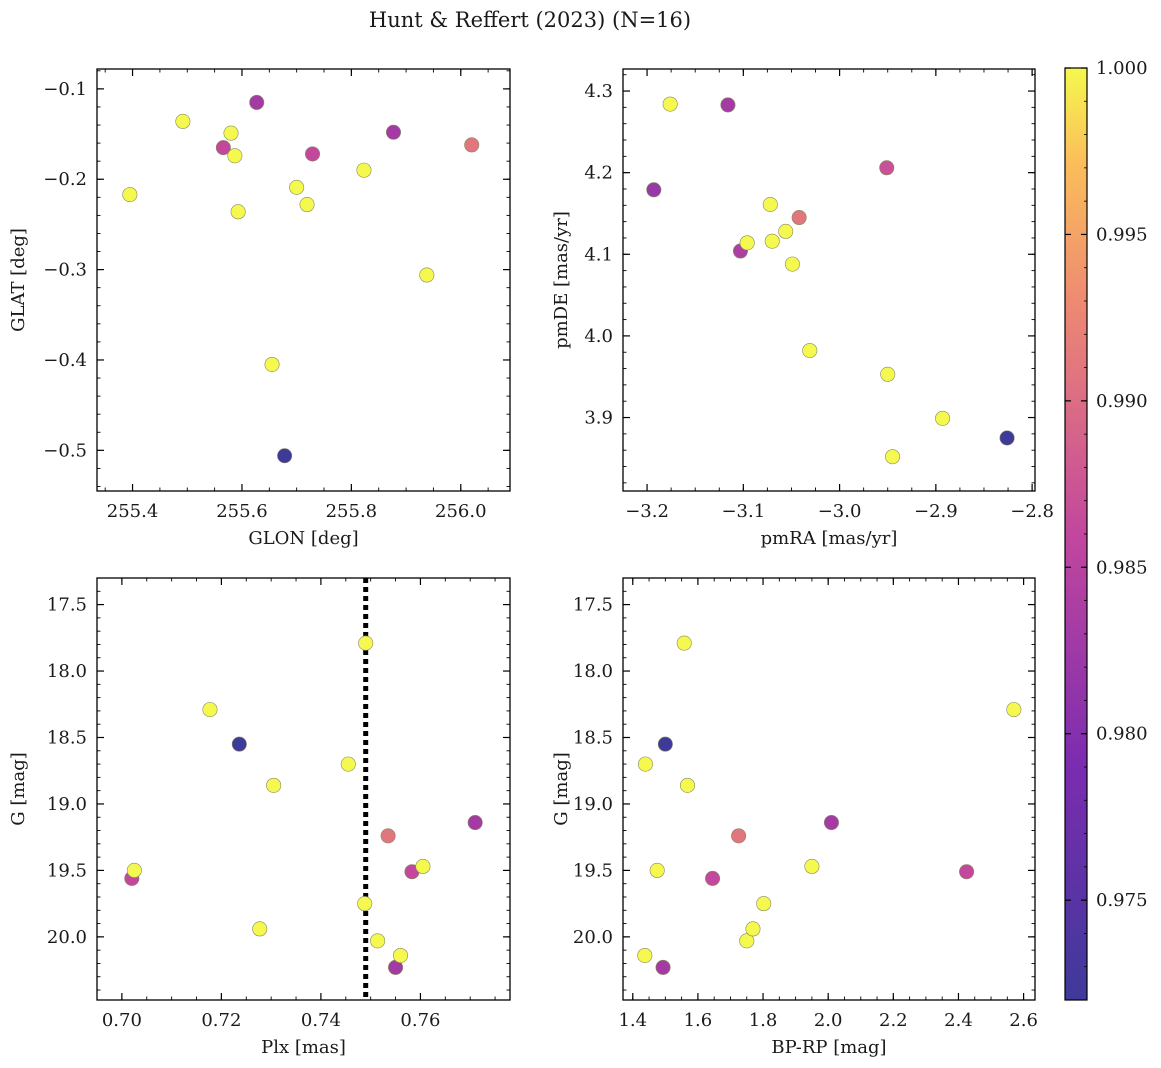 The width and height of the screenshot is (1161, 1068). Describe the element at coordinates (461, 511) in the screenshot. I see `x-tick-label: 256.0` at that location.